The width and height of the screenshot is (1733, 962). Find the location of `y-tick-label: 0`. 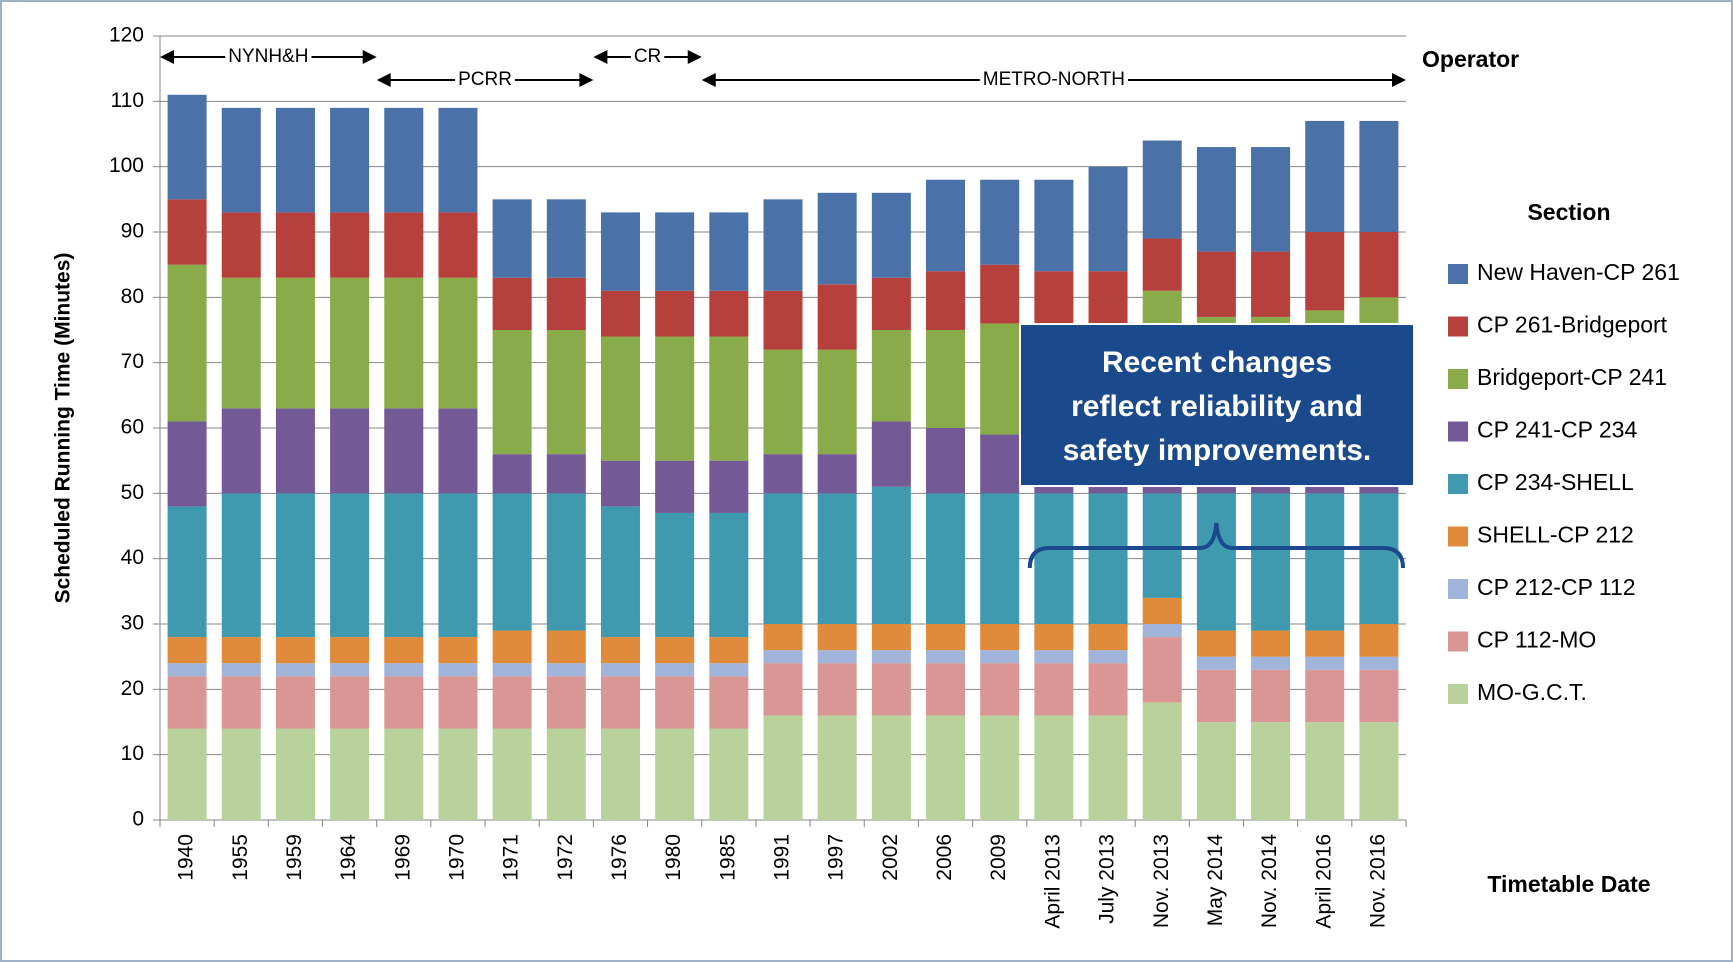

y-tick-label: 0 is located at coordinates (138, 819).